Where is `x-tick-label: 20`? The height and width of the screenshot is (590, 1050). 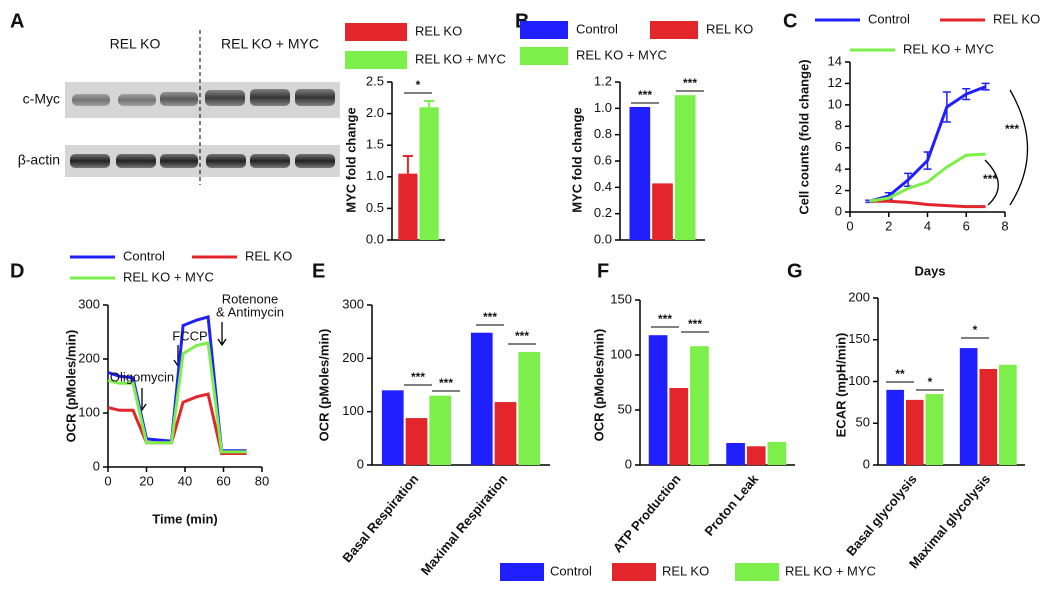
x-tick-label: 20 is located at coordinates (146, 480).